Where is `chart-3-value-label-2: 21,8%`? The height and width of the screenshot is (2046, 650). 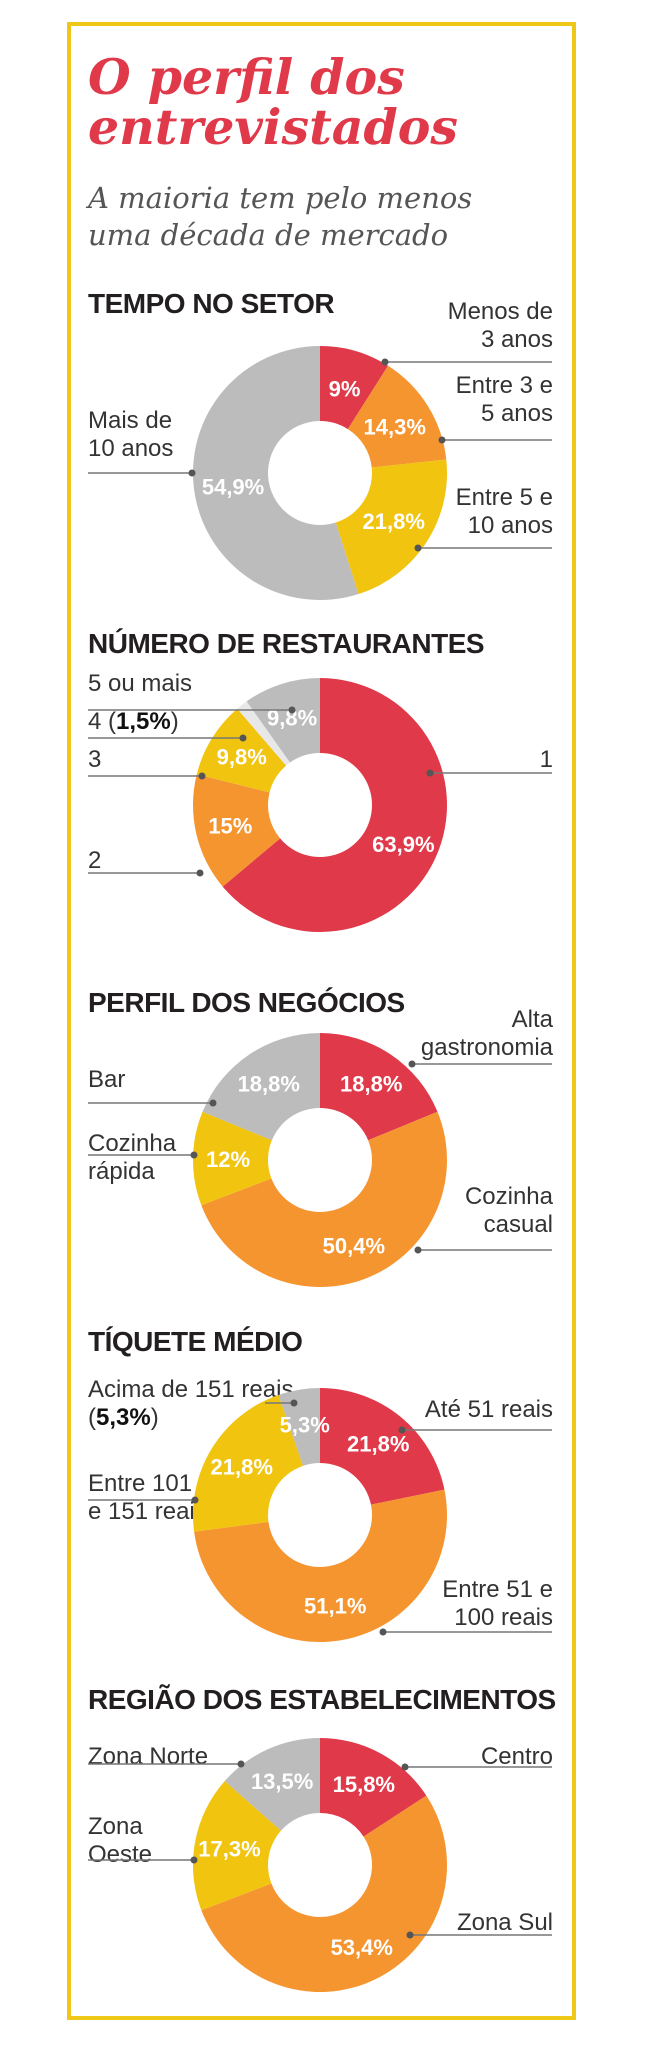 chart-3-value-label-2: 21,8% is located at coordinates (242, 1467).